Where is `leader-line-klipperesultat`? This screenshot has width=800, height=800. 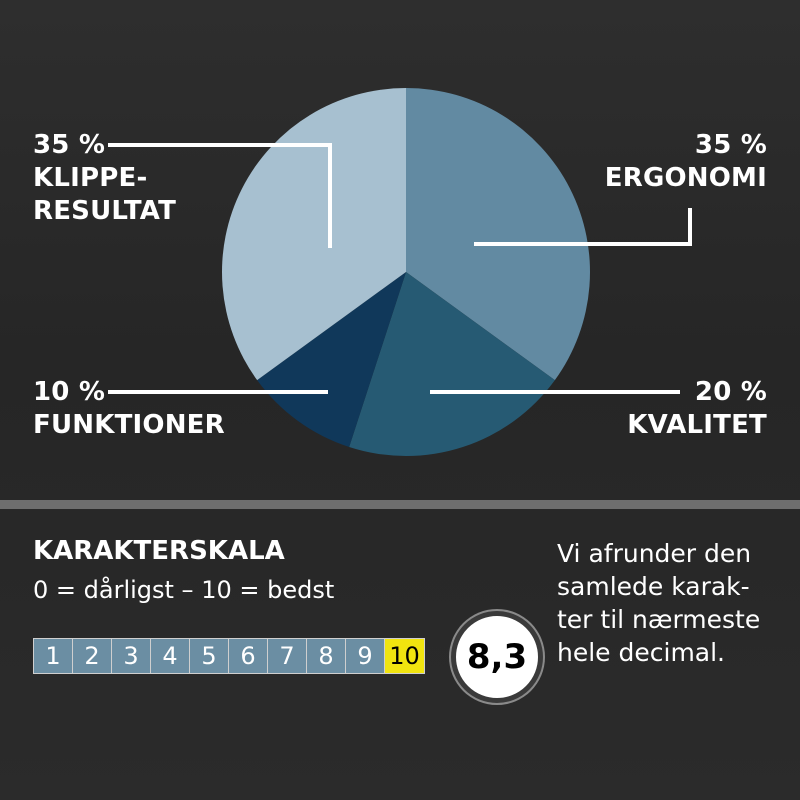 leader-line-klipperesultat is located at coordinates (220, 195).